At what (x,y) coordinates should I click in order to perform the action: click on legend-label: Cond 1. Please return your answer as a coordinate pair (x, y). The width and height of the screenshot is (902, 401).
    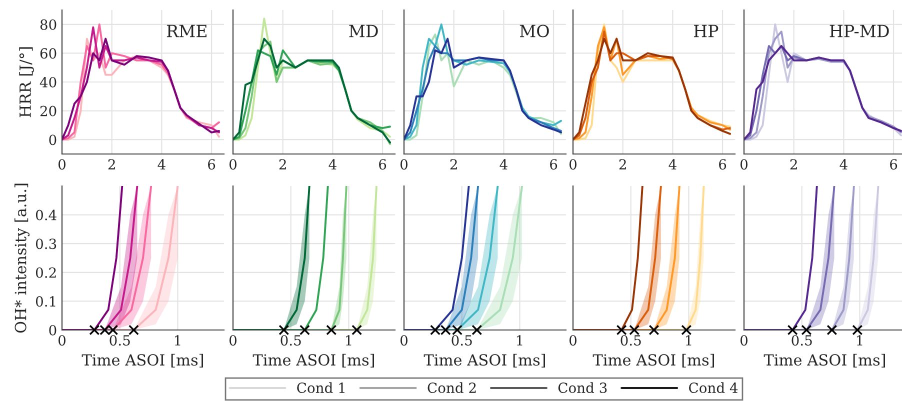
    Looking at the image, I should click on (320, 388).